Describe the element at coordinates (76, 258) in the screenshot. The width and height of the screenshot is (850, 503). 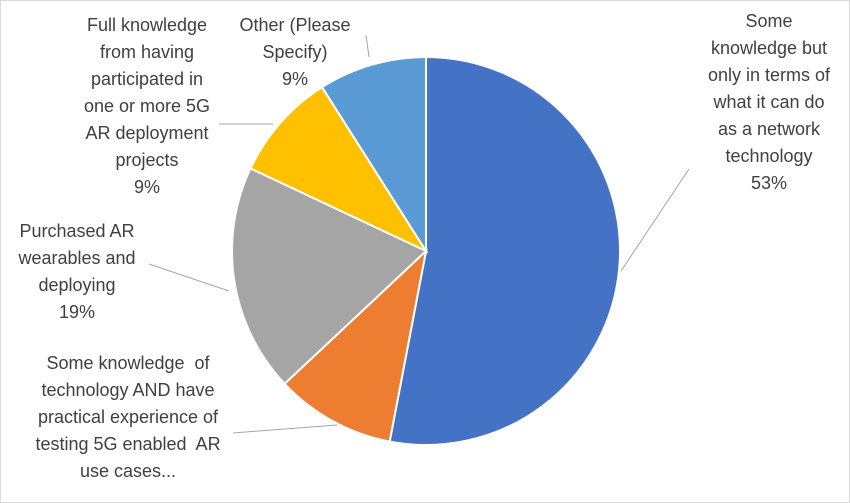
I see `slice-label-line: wearables and` at that location.